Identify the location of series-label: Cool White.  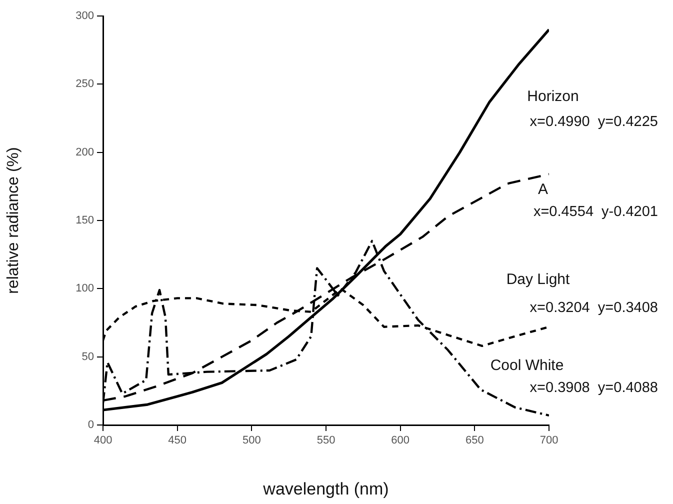
(527, 365).